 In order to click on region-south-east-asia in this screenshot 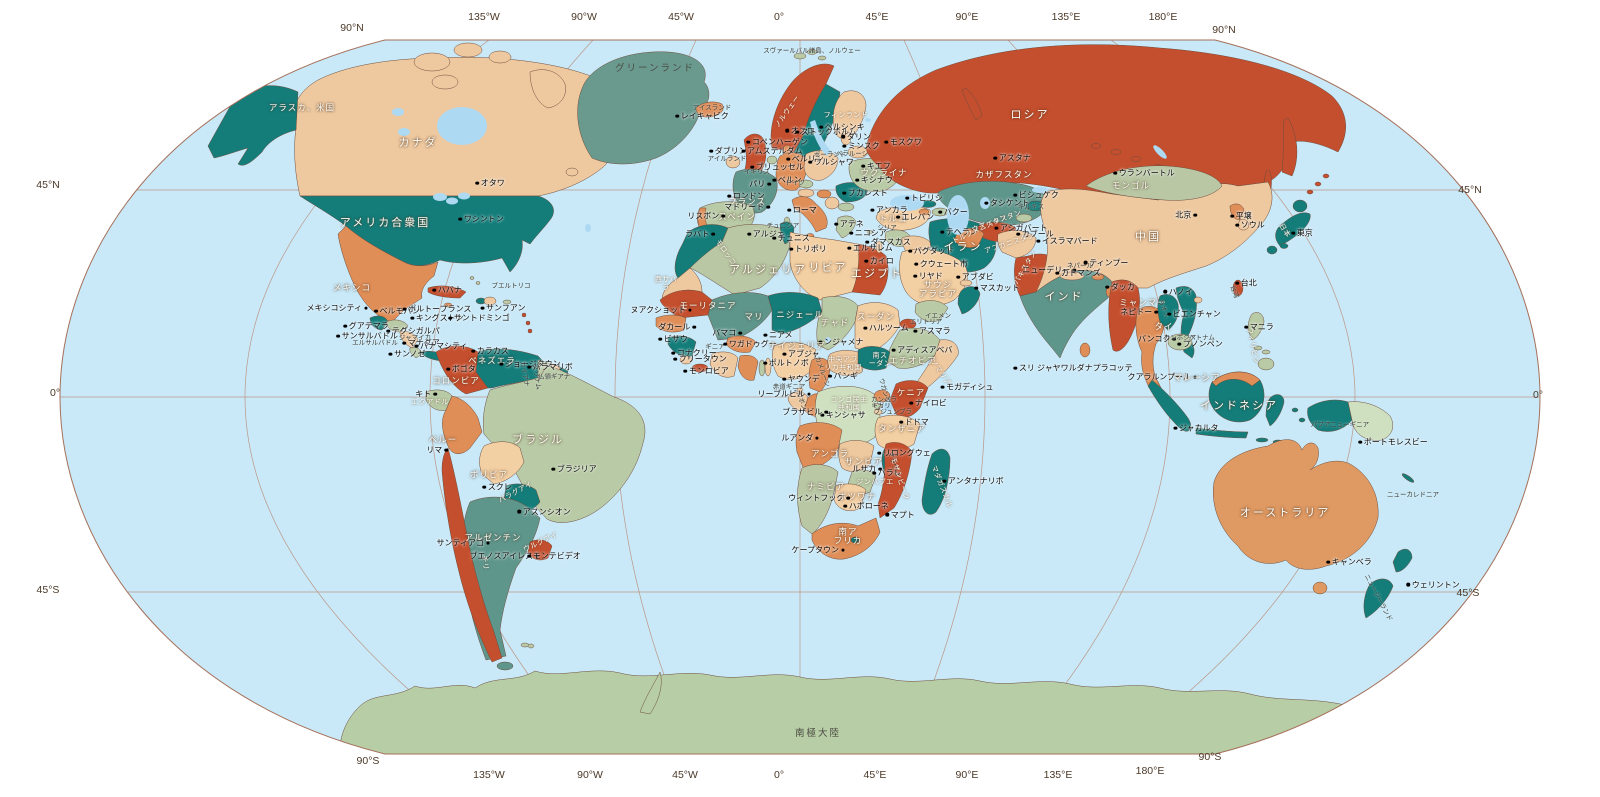, I will do `click(1165, 305)`.